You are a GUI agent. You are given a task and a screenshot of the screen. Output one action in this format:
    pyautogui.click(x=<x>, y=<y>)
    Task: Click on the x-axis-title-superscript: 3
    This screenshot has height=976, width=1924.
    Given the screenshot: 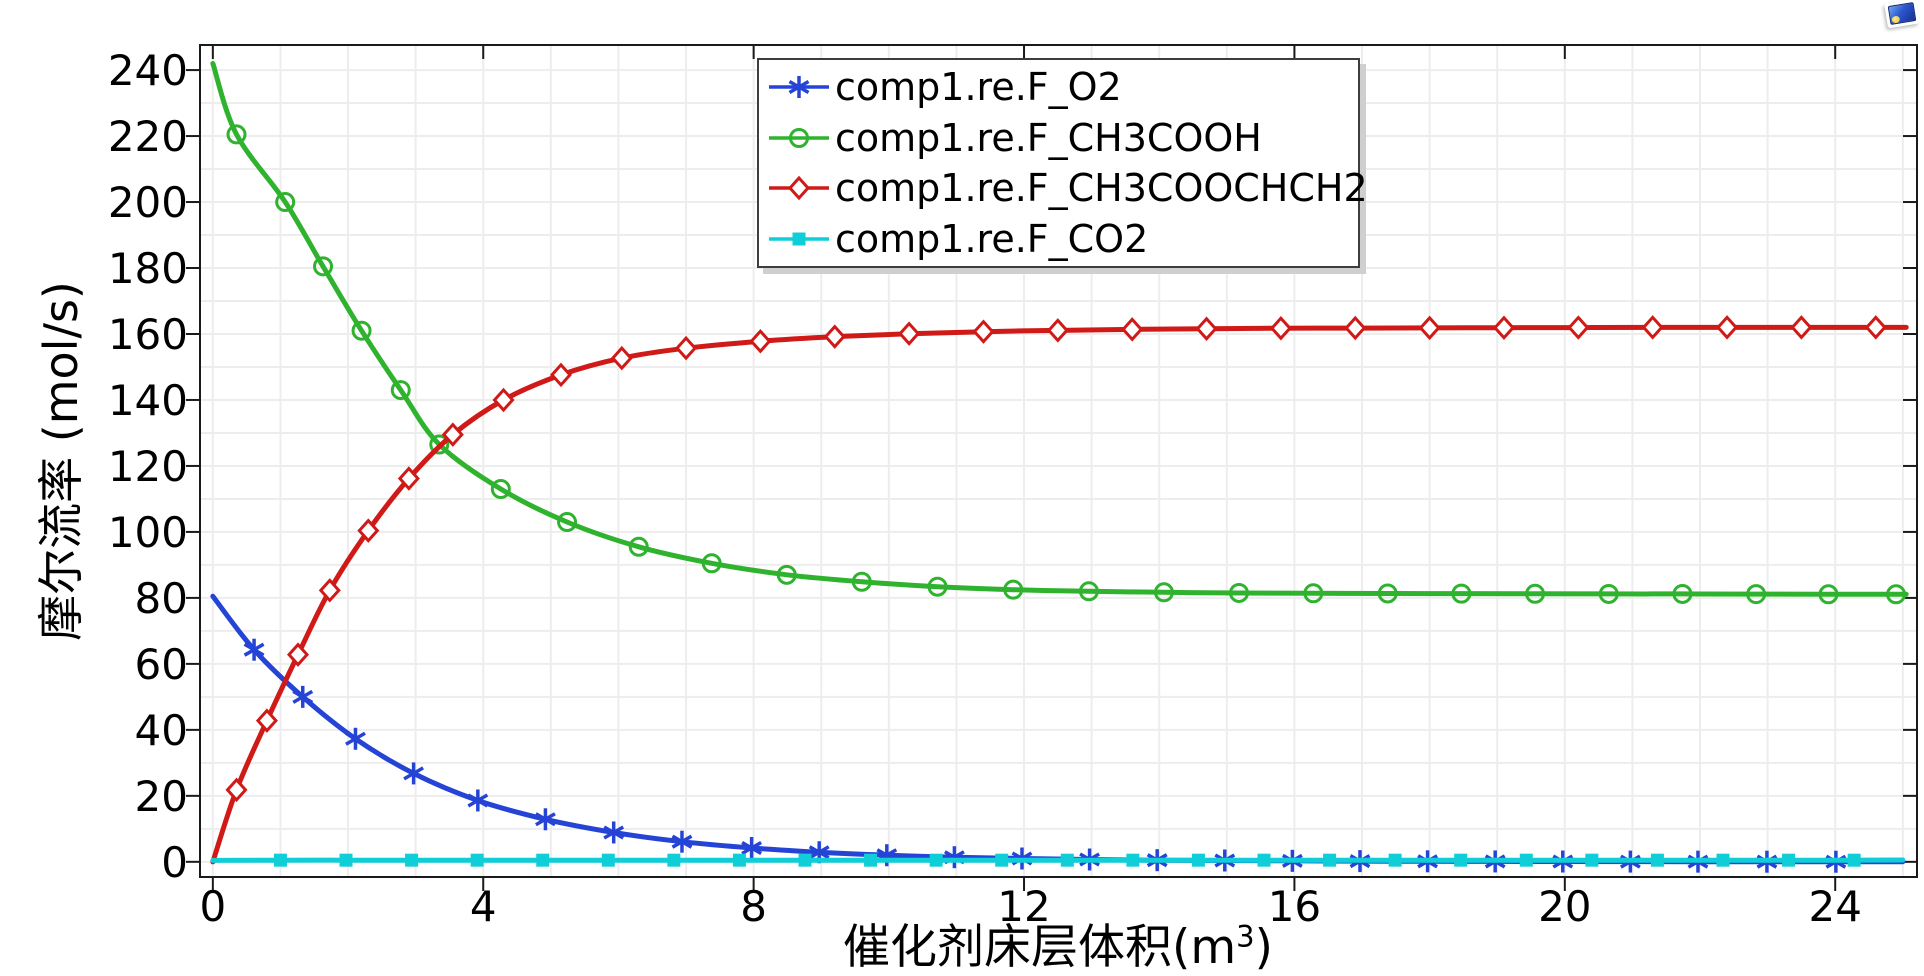 What is the action you would take?
    pyautogui.click(x=1245, y=936)
    